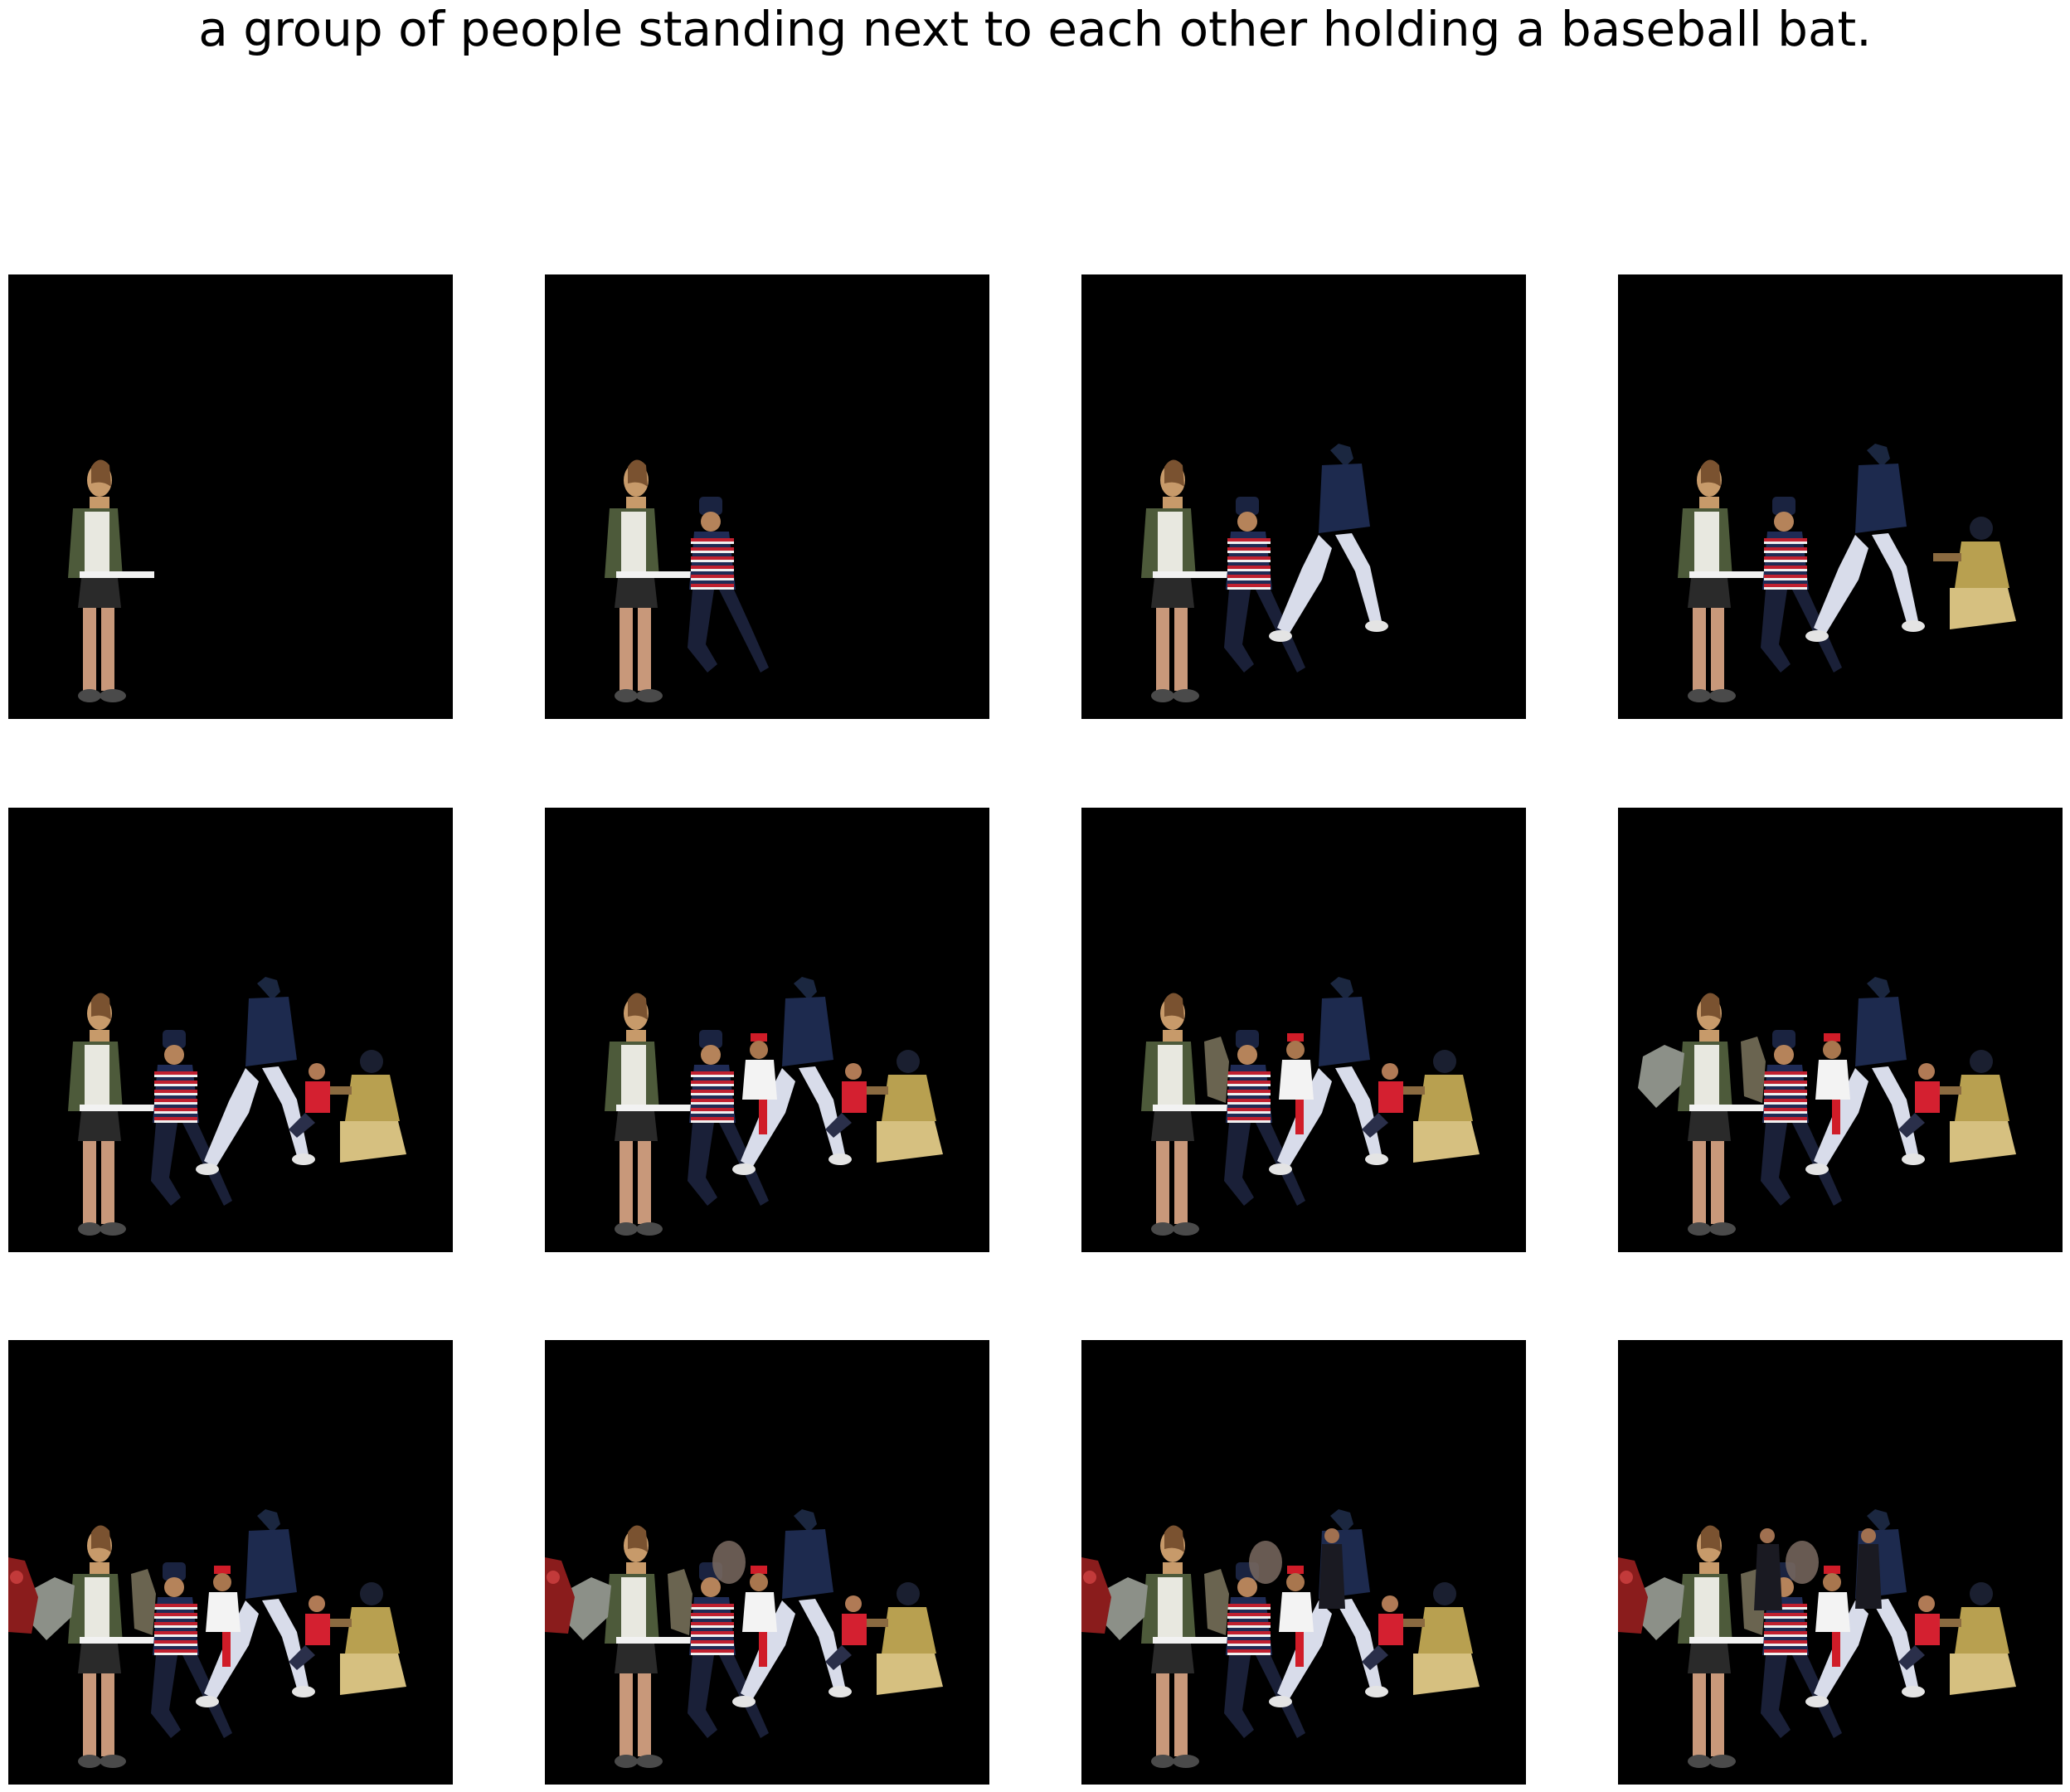  I want to click on dark-left-figure, so click(1768, 1569).